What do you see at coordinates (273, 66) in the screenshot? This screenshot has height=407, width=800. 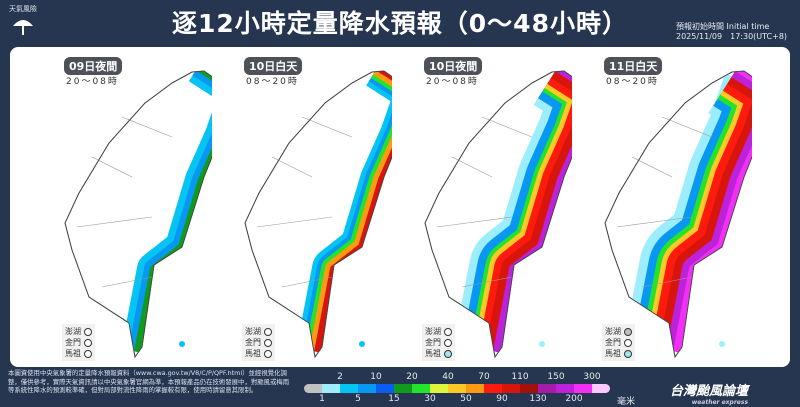 I see `period-label: 10日白天` at bounding box center [273, 66].